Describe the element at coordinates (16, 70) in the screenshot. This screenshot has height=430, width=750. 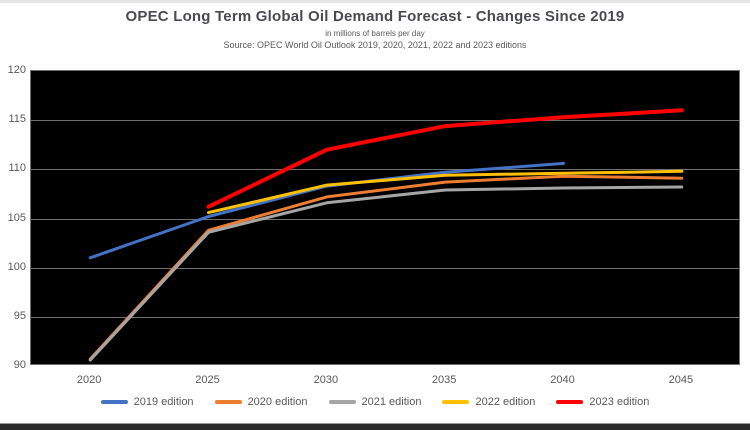
I see `y-tick-120: 120` at that location.